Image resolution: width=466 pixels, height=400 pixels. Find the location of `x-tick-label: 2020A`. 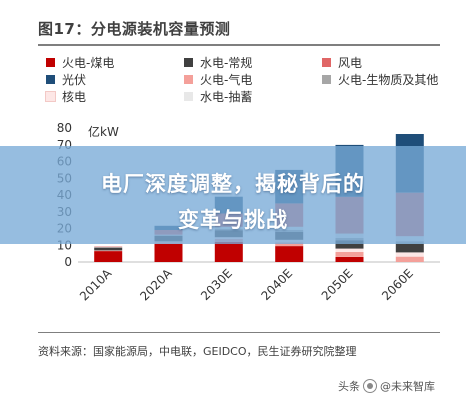

x-tick-label: 2020A is located at coordinates (156, 285).